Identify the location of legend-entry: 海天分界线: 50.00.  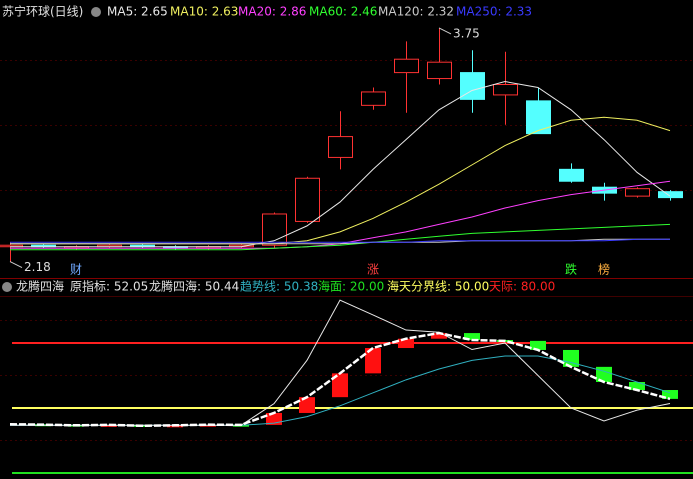
(438, 286).